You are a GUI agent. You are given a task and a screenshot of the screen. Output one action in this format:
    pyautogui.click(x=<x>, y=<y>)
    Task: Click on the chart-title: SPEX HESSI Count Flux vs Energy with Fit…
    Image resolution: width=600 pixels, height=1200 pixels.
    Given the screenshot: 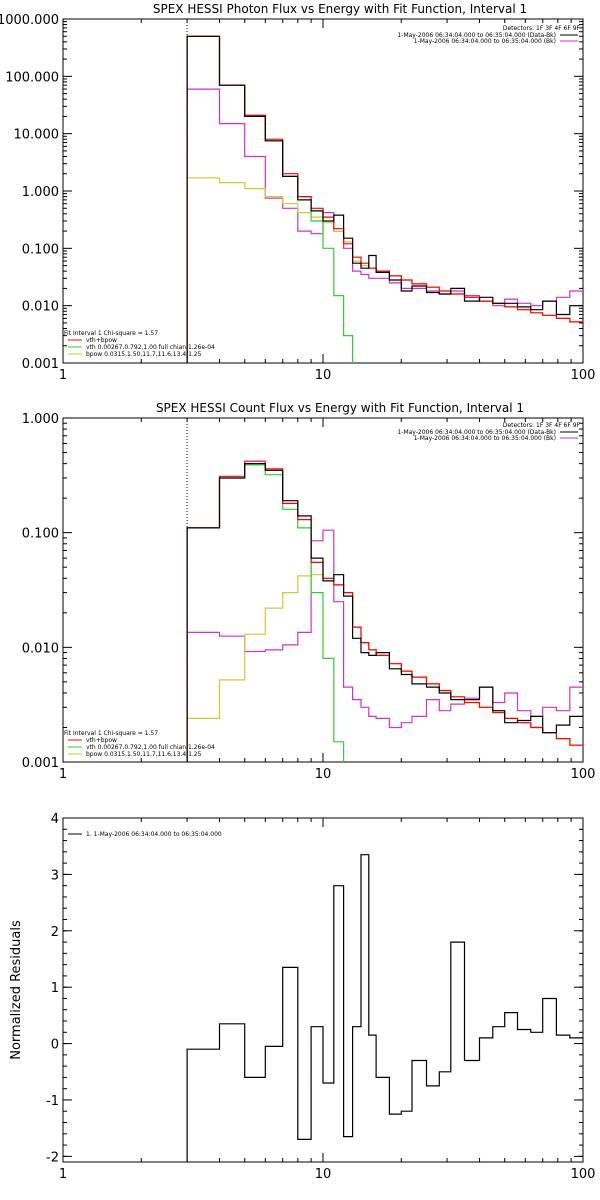 What is the action you would take?
    pyautogui.click(x=340, y=408)
    